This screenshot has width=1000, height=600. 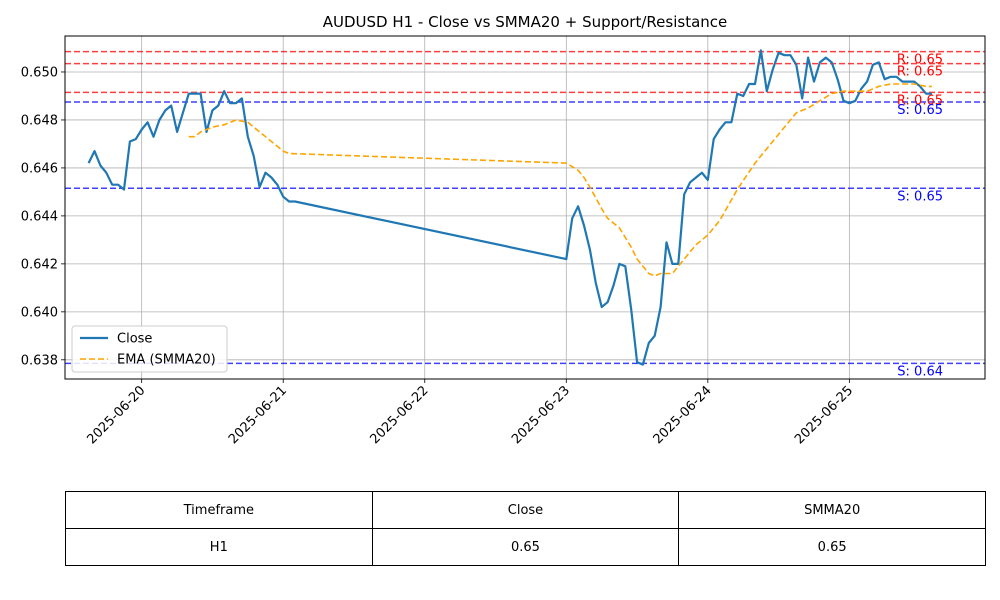 What do you see at coordinates (166, 360) in the screenshot?
I see `legend-label: EMA (SMMA20)` at bounding box center [166, 360].